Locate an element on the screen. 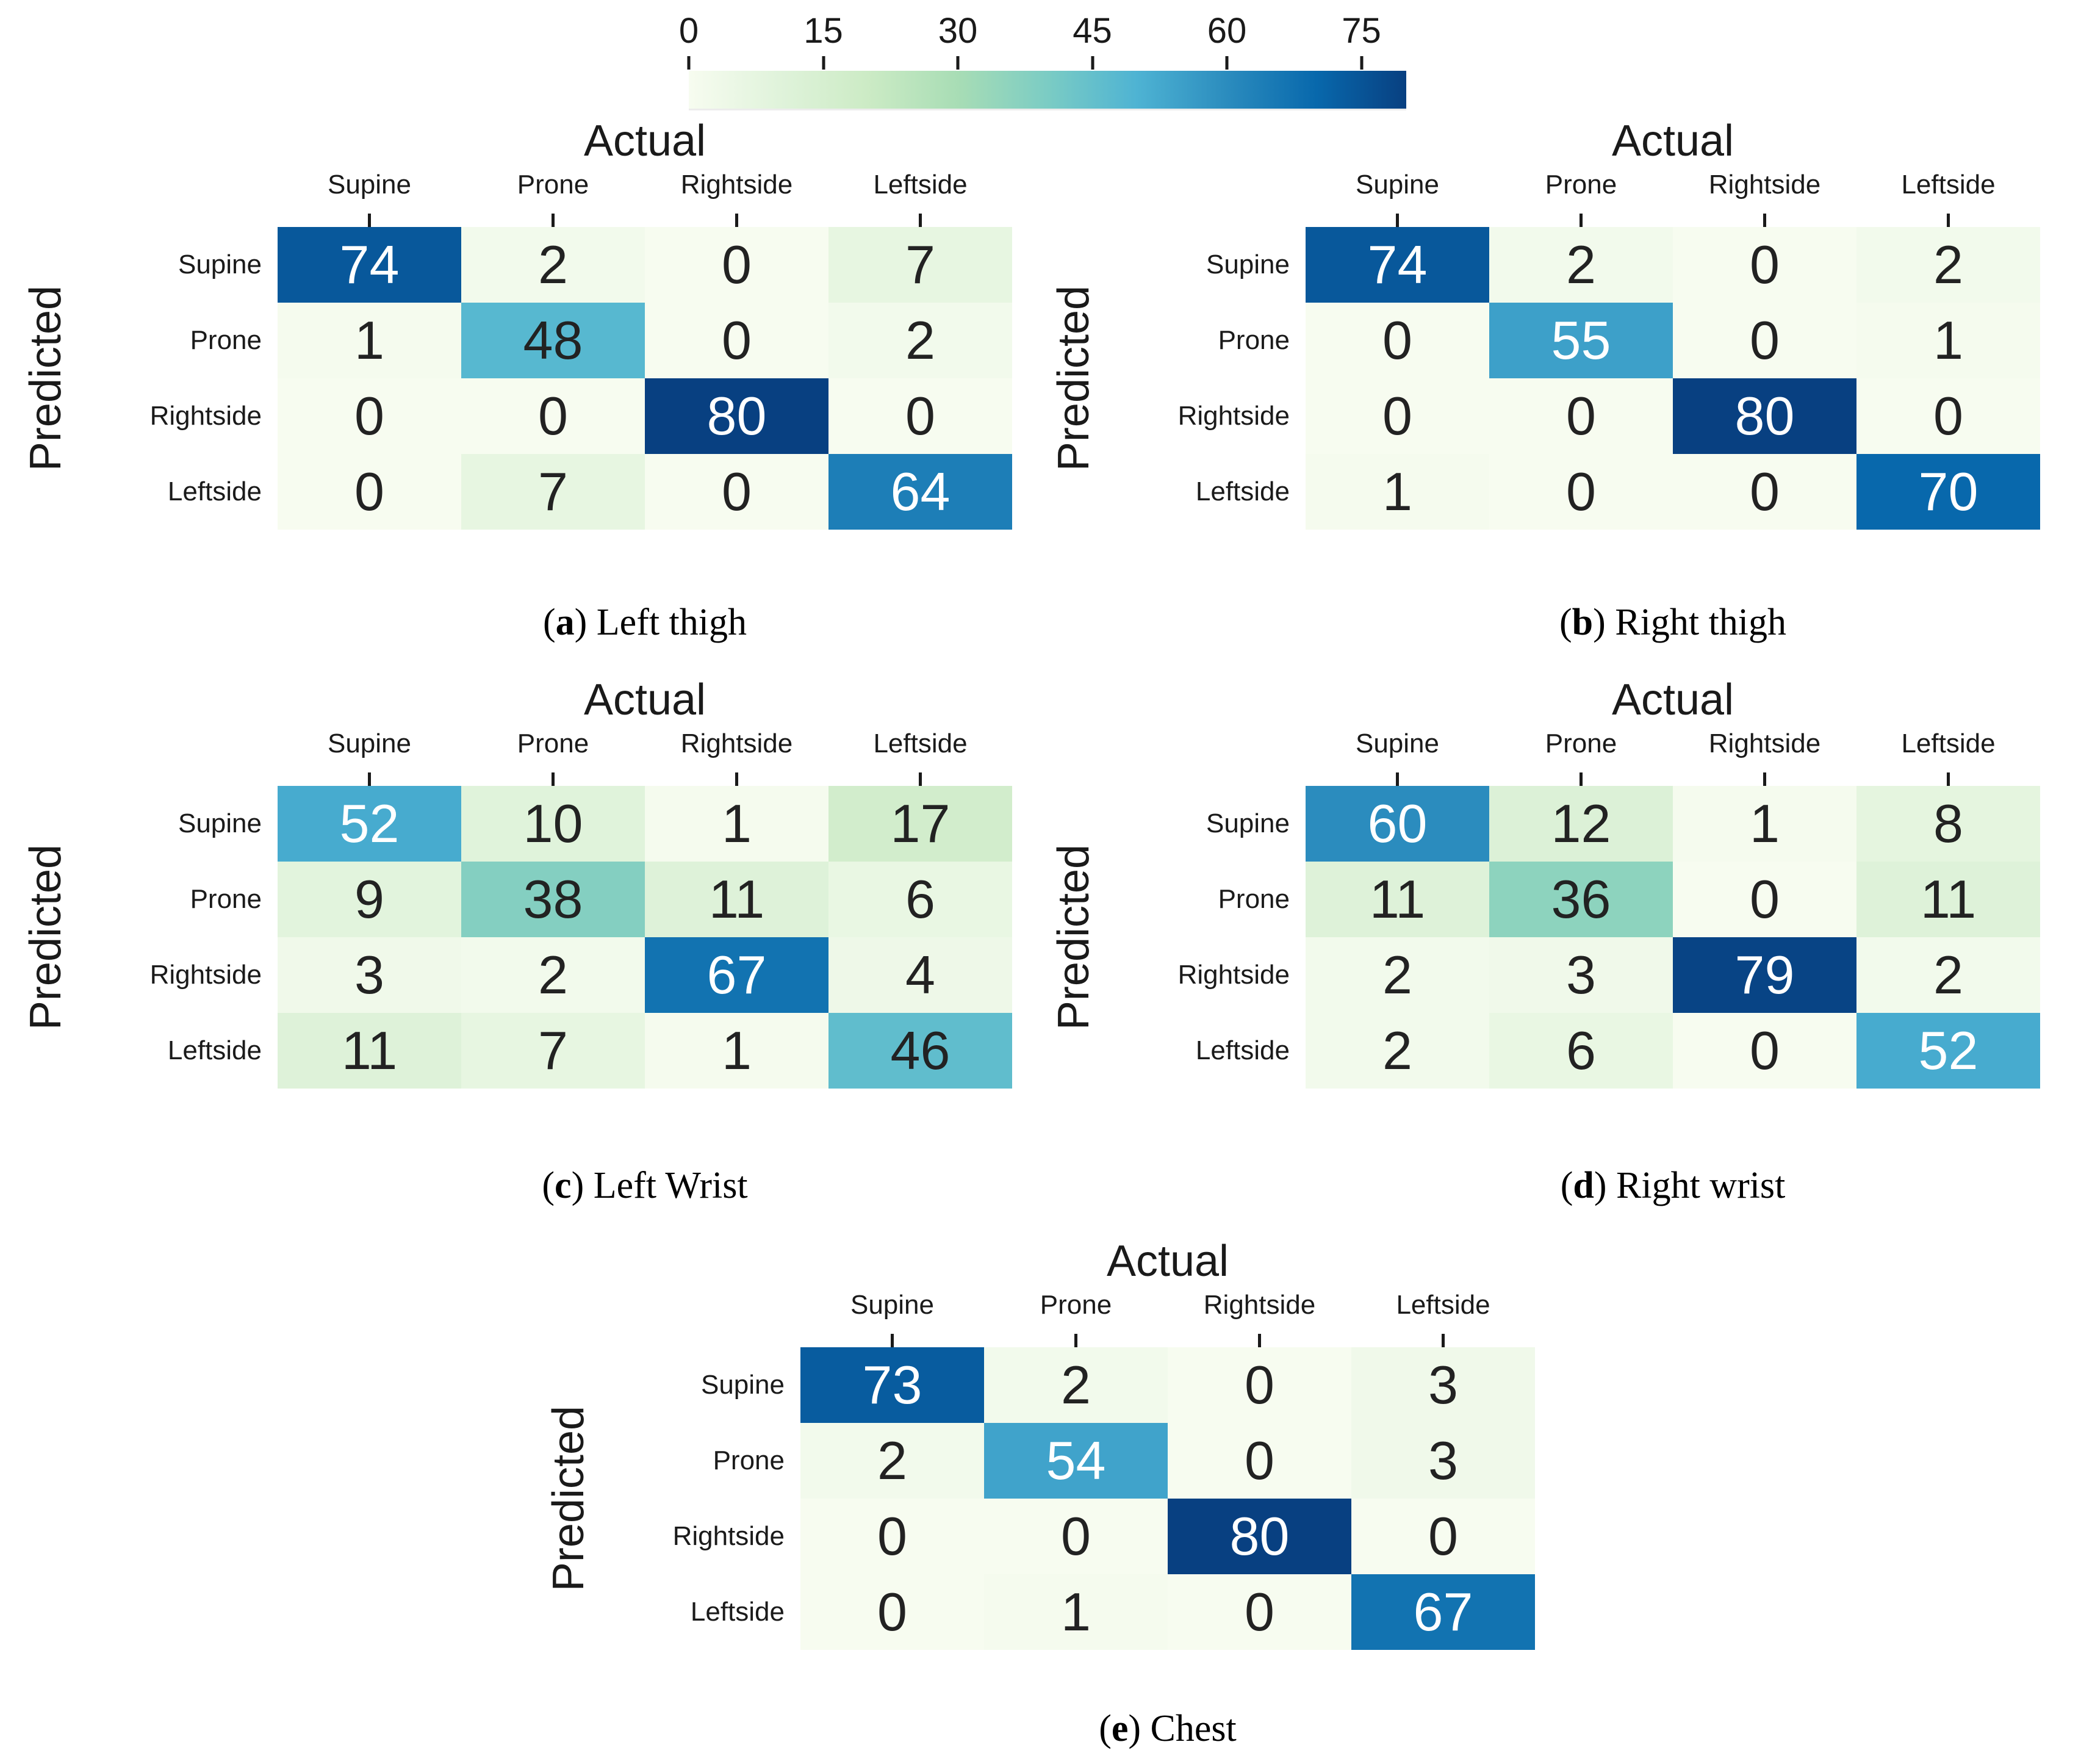 The width and height of the screenshot is (2081, 1764). caption-text: Left thigh is located at coordinates (671, 622).